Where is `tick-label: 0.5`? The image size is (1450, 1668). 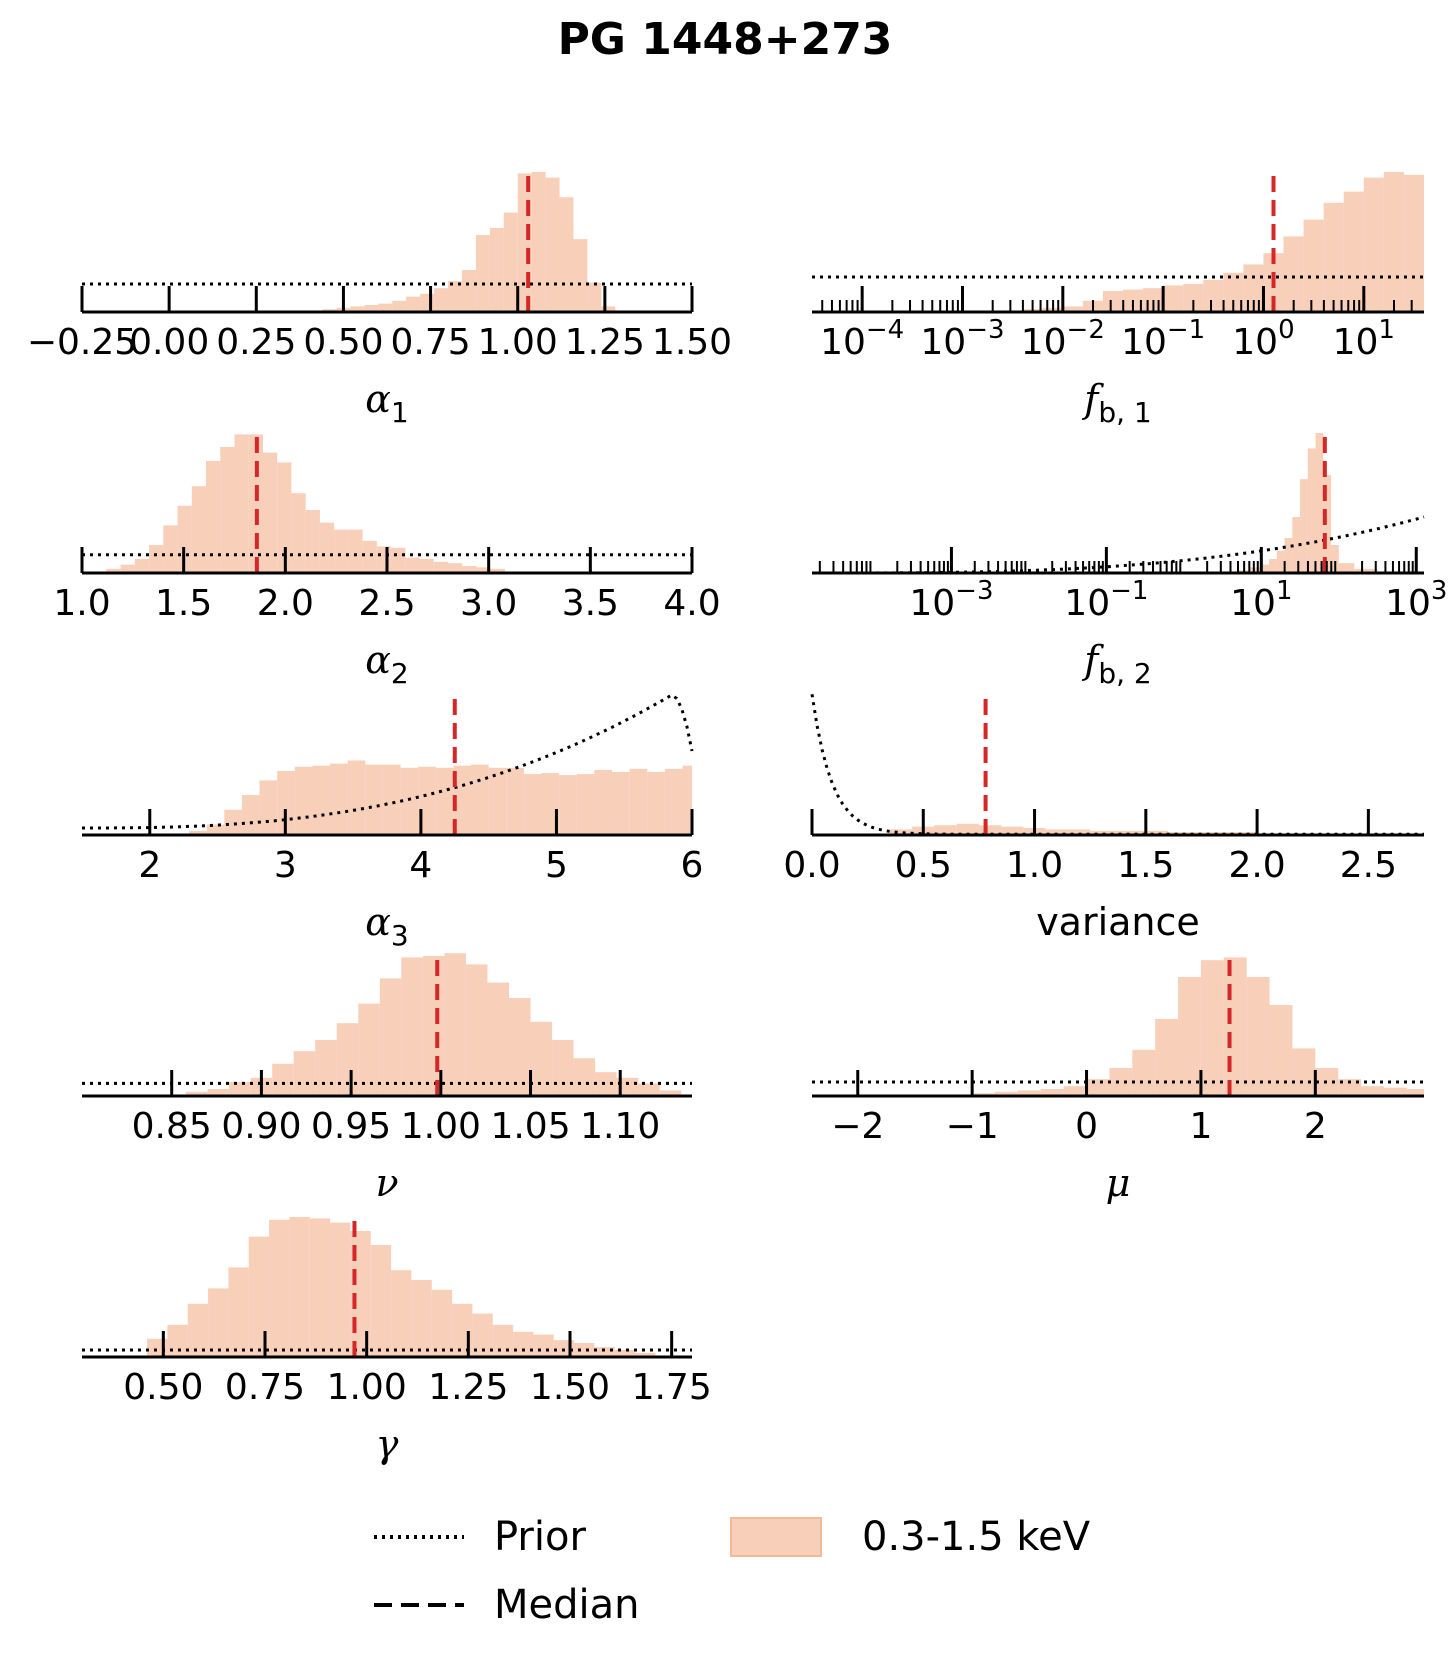
tick-label: 0.5 is located at coordinates (923, 865).